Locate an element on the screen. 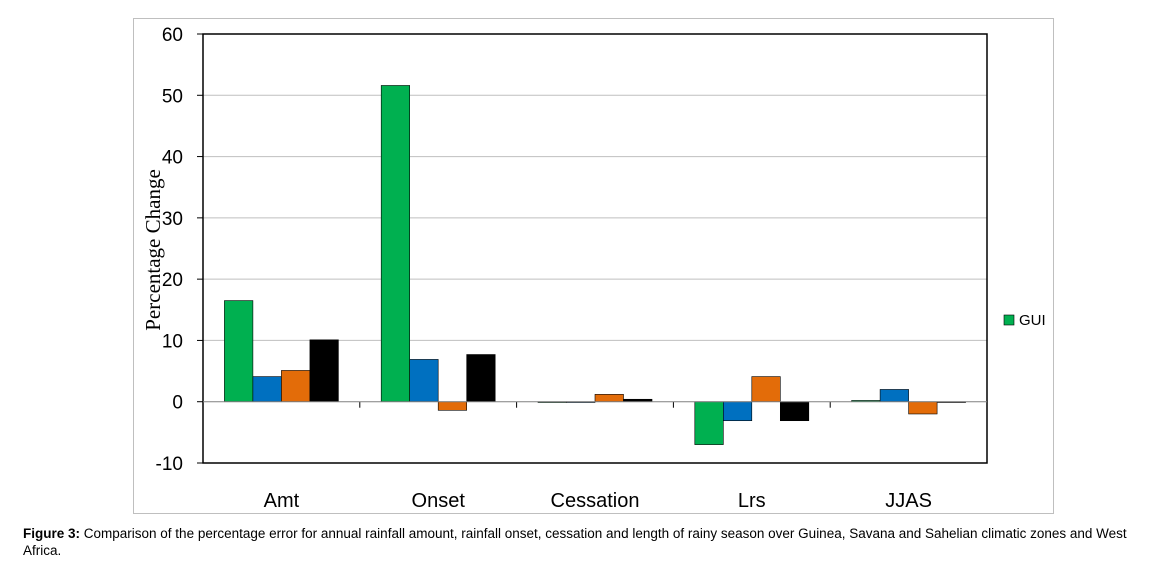 This screenshot has height=562, width=1174. x-tick-label: Amt is located at coordinates (282, 501).